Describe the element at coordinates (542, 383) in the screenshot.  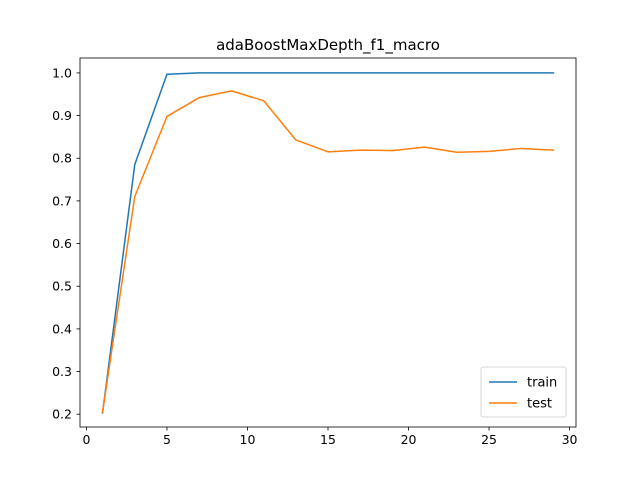
I see `legend-label-train: train` at that location.